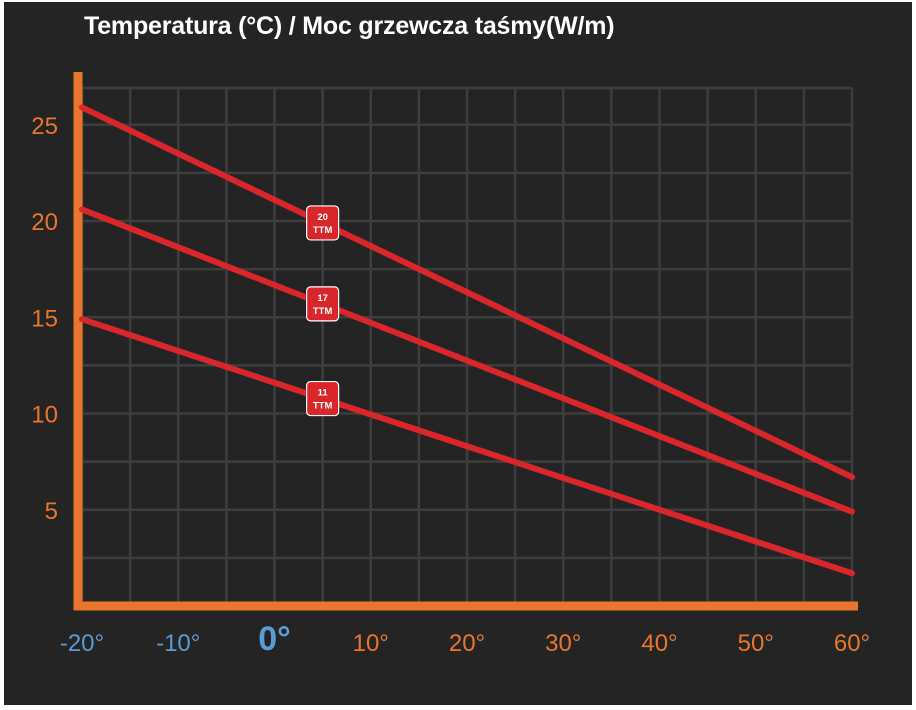 This screenshot has width=916, height=710. I want to click on x-tick-label: 30°, so click(563, 643).